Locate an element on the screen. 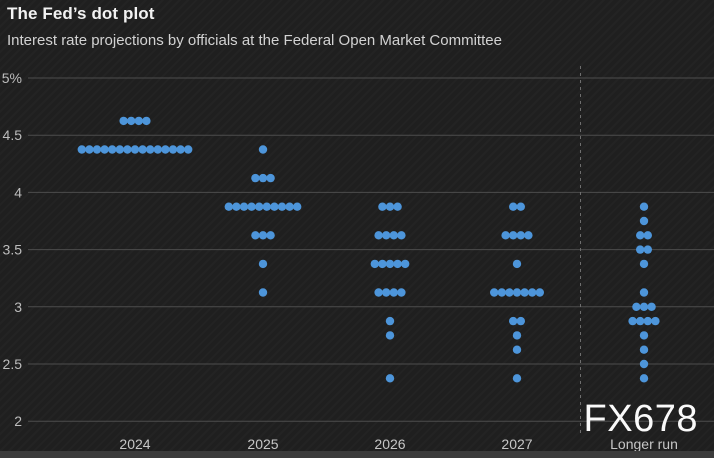 The image size is (714, 458). dot-longer-run-2.625 is located at coordinates (644, 349).